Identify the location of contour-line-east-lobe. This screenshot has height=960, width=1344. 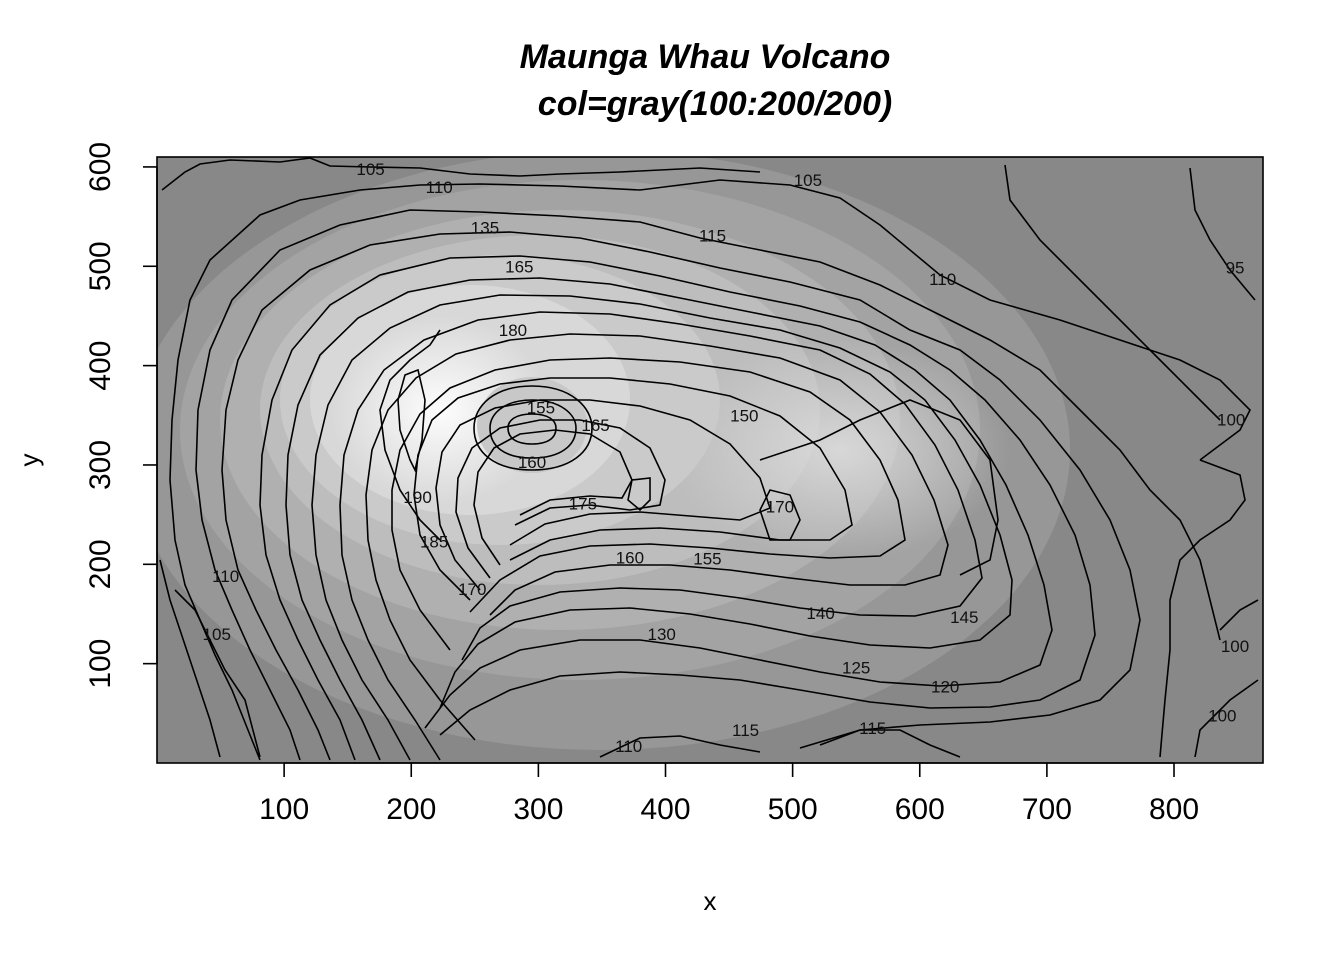
(879, 487).